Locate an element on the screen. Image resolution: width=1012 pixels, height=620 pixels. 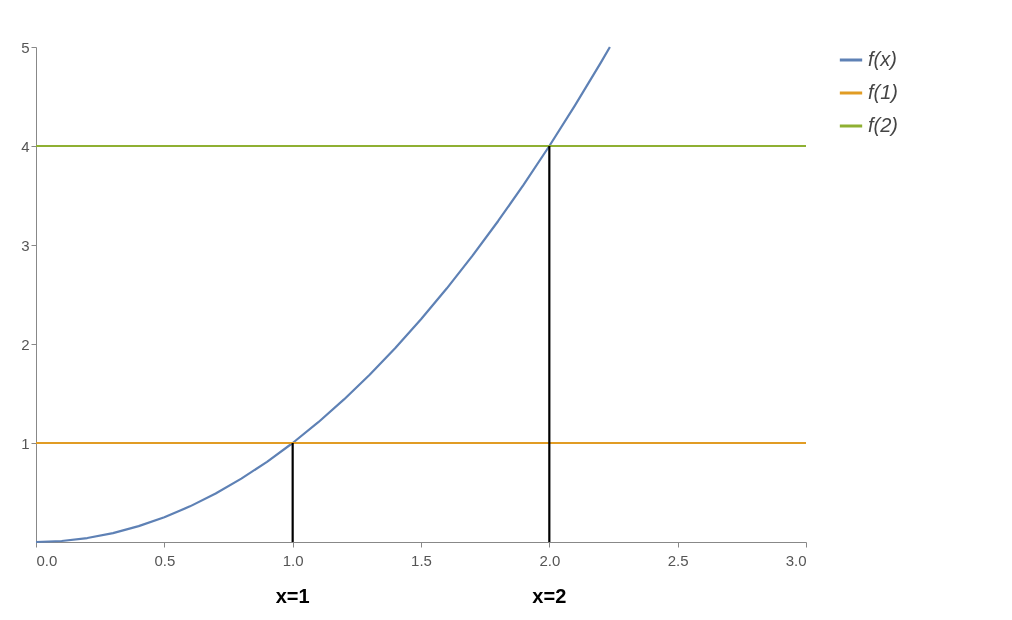
y-tick-label: 5 is located at coordinates (25, 47).